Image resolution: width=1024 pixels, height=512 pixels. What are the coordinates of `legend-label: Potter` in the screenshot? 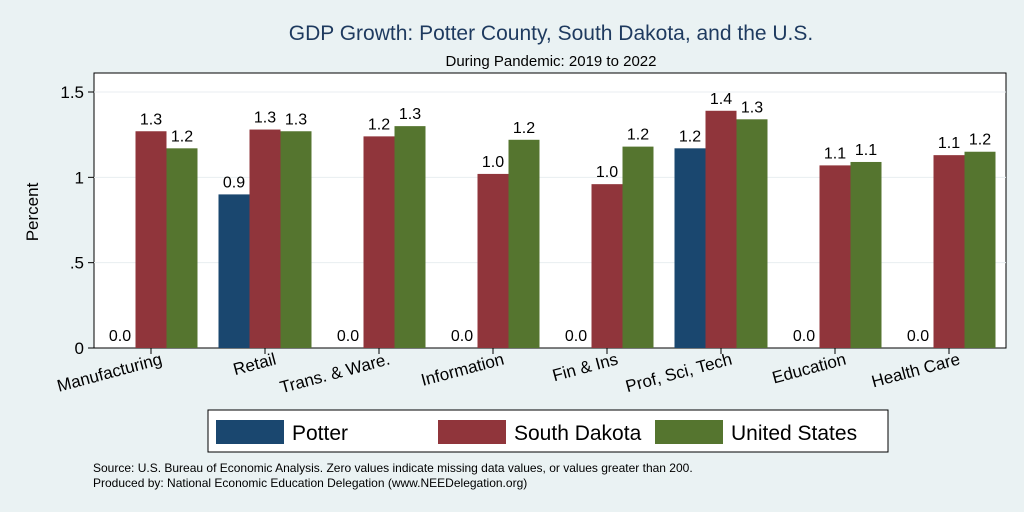 It's located at (320, 433).